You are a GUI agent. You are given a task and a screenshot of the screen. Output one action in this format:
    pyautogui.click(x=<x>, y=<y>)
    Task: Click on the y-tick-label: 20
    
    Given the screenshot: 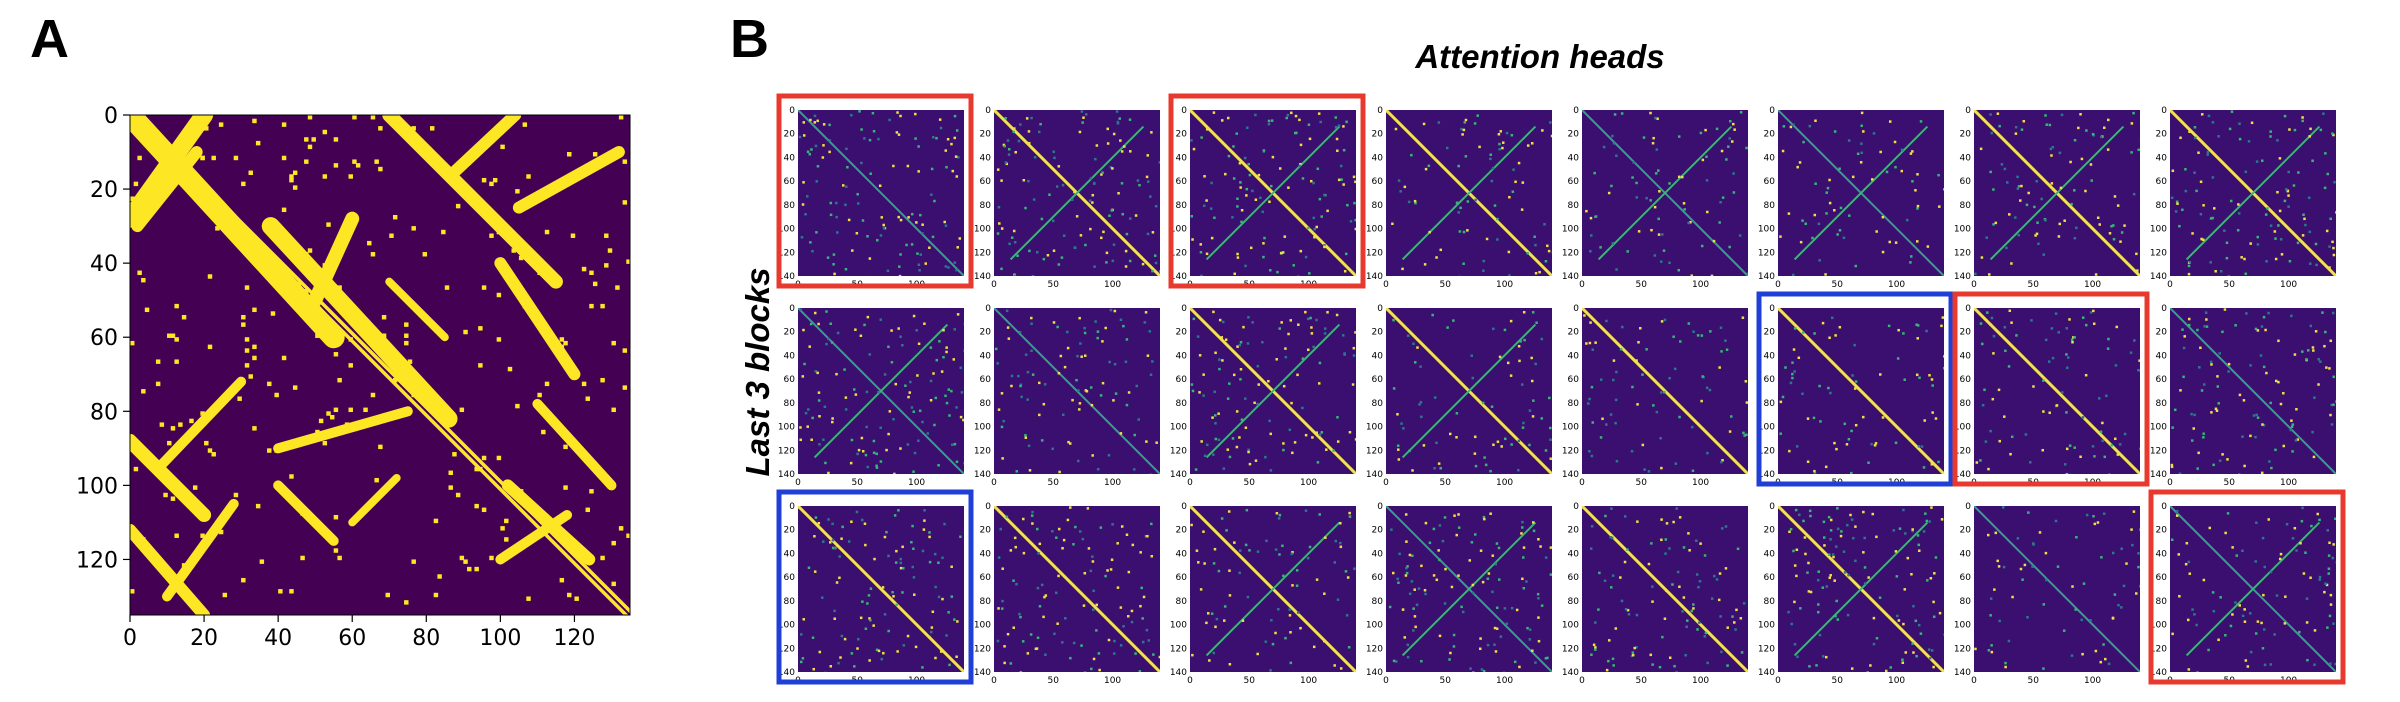 What is the action you would take?
    pyautogui.click(x=104, y=190)
    